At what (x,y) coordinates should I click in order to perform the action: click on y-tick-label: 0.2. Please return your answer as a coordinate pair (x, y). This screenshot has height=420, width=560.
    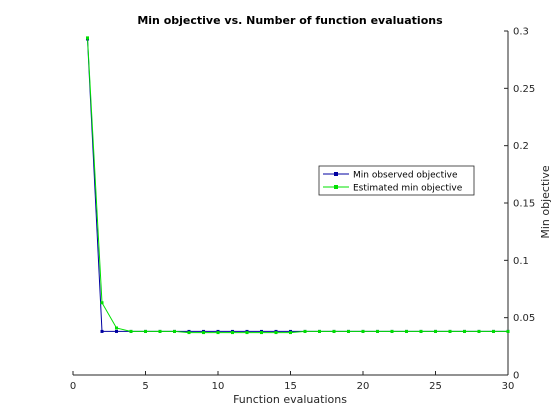
    Looking at the image, I should click on (521, 146).